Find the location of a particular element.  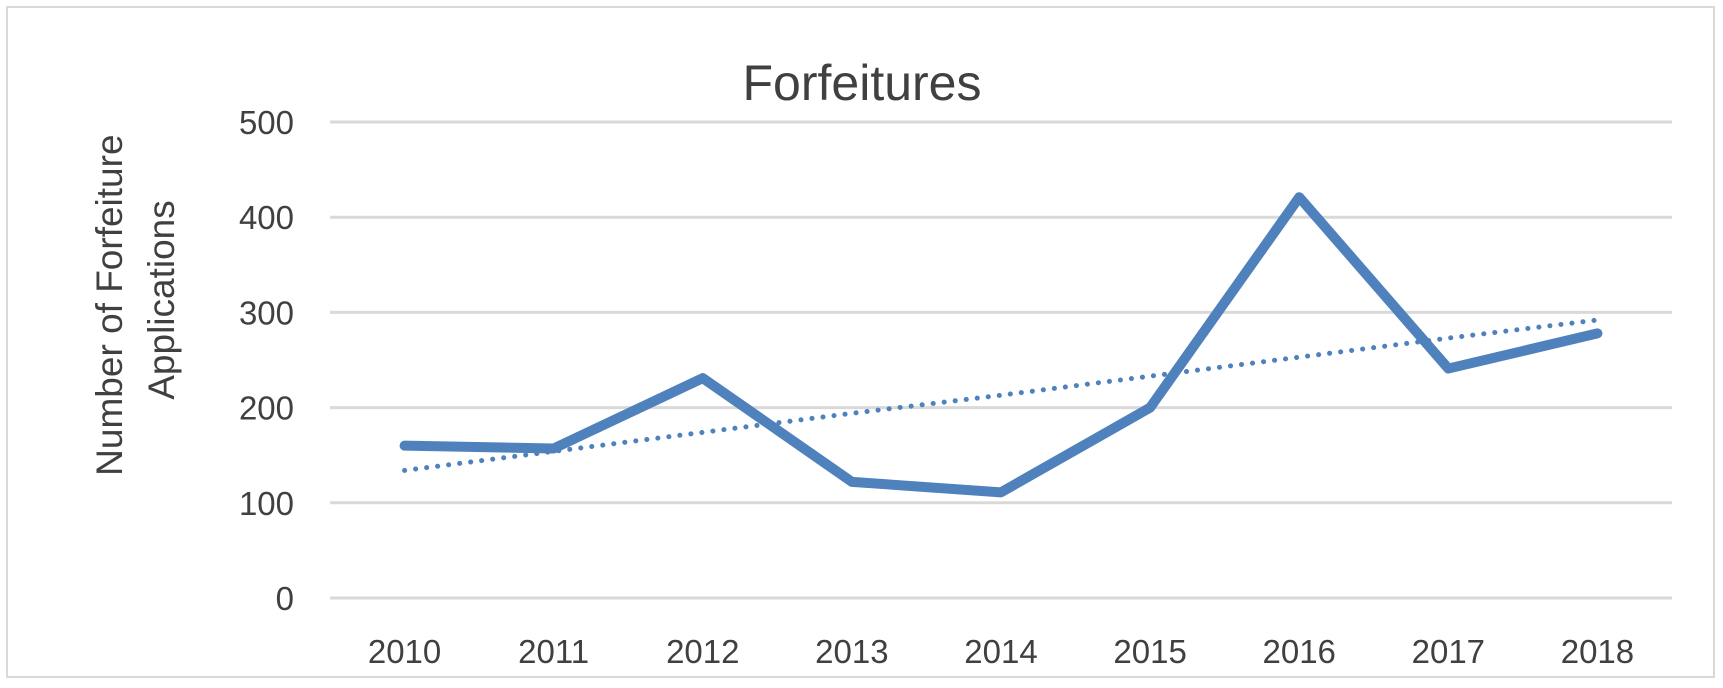

y-tick-label: 400 is located at coordinates (266, 217).